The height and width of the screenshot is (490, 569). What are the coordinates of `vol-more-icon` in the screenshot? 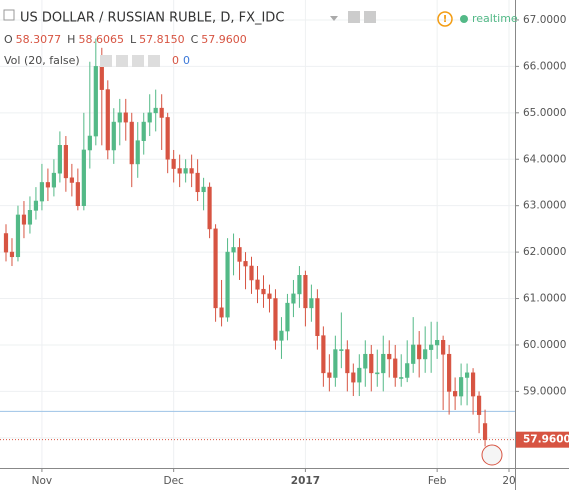 It's located at (138, 61).